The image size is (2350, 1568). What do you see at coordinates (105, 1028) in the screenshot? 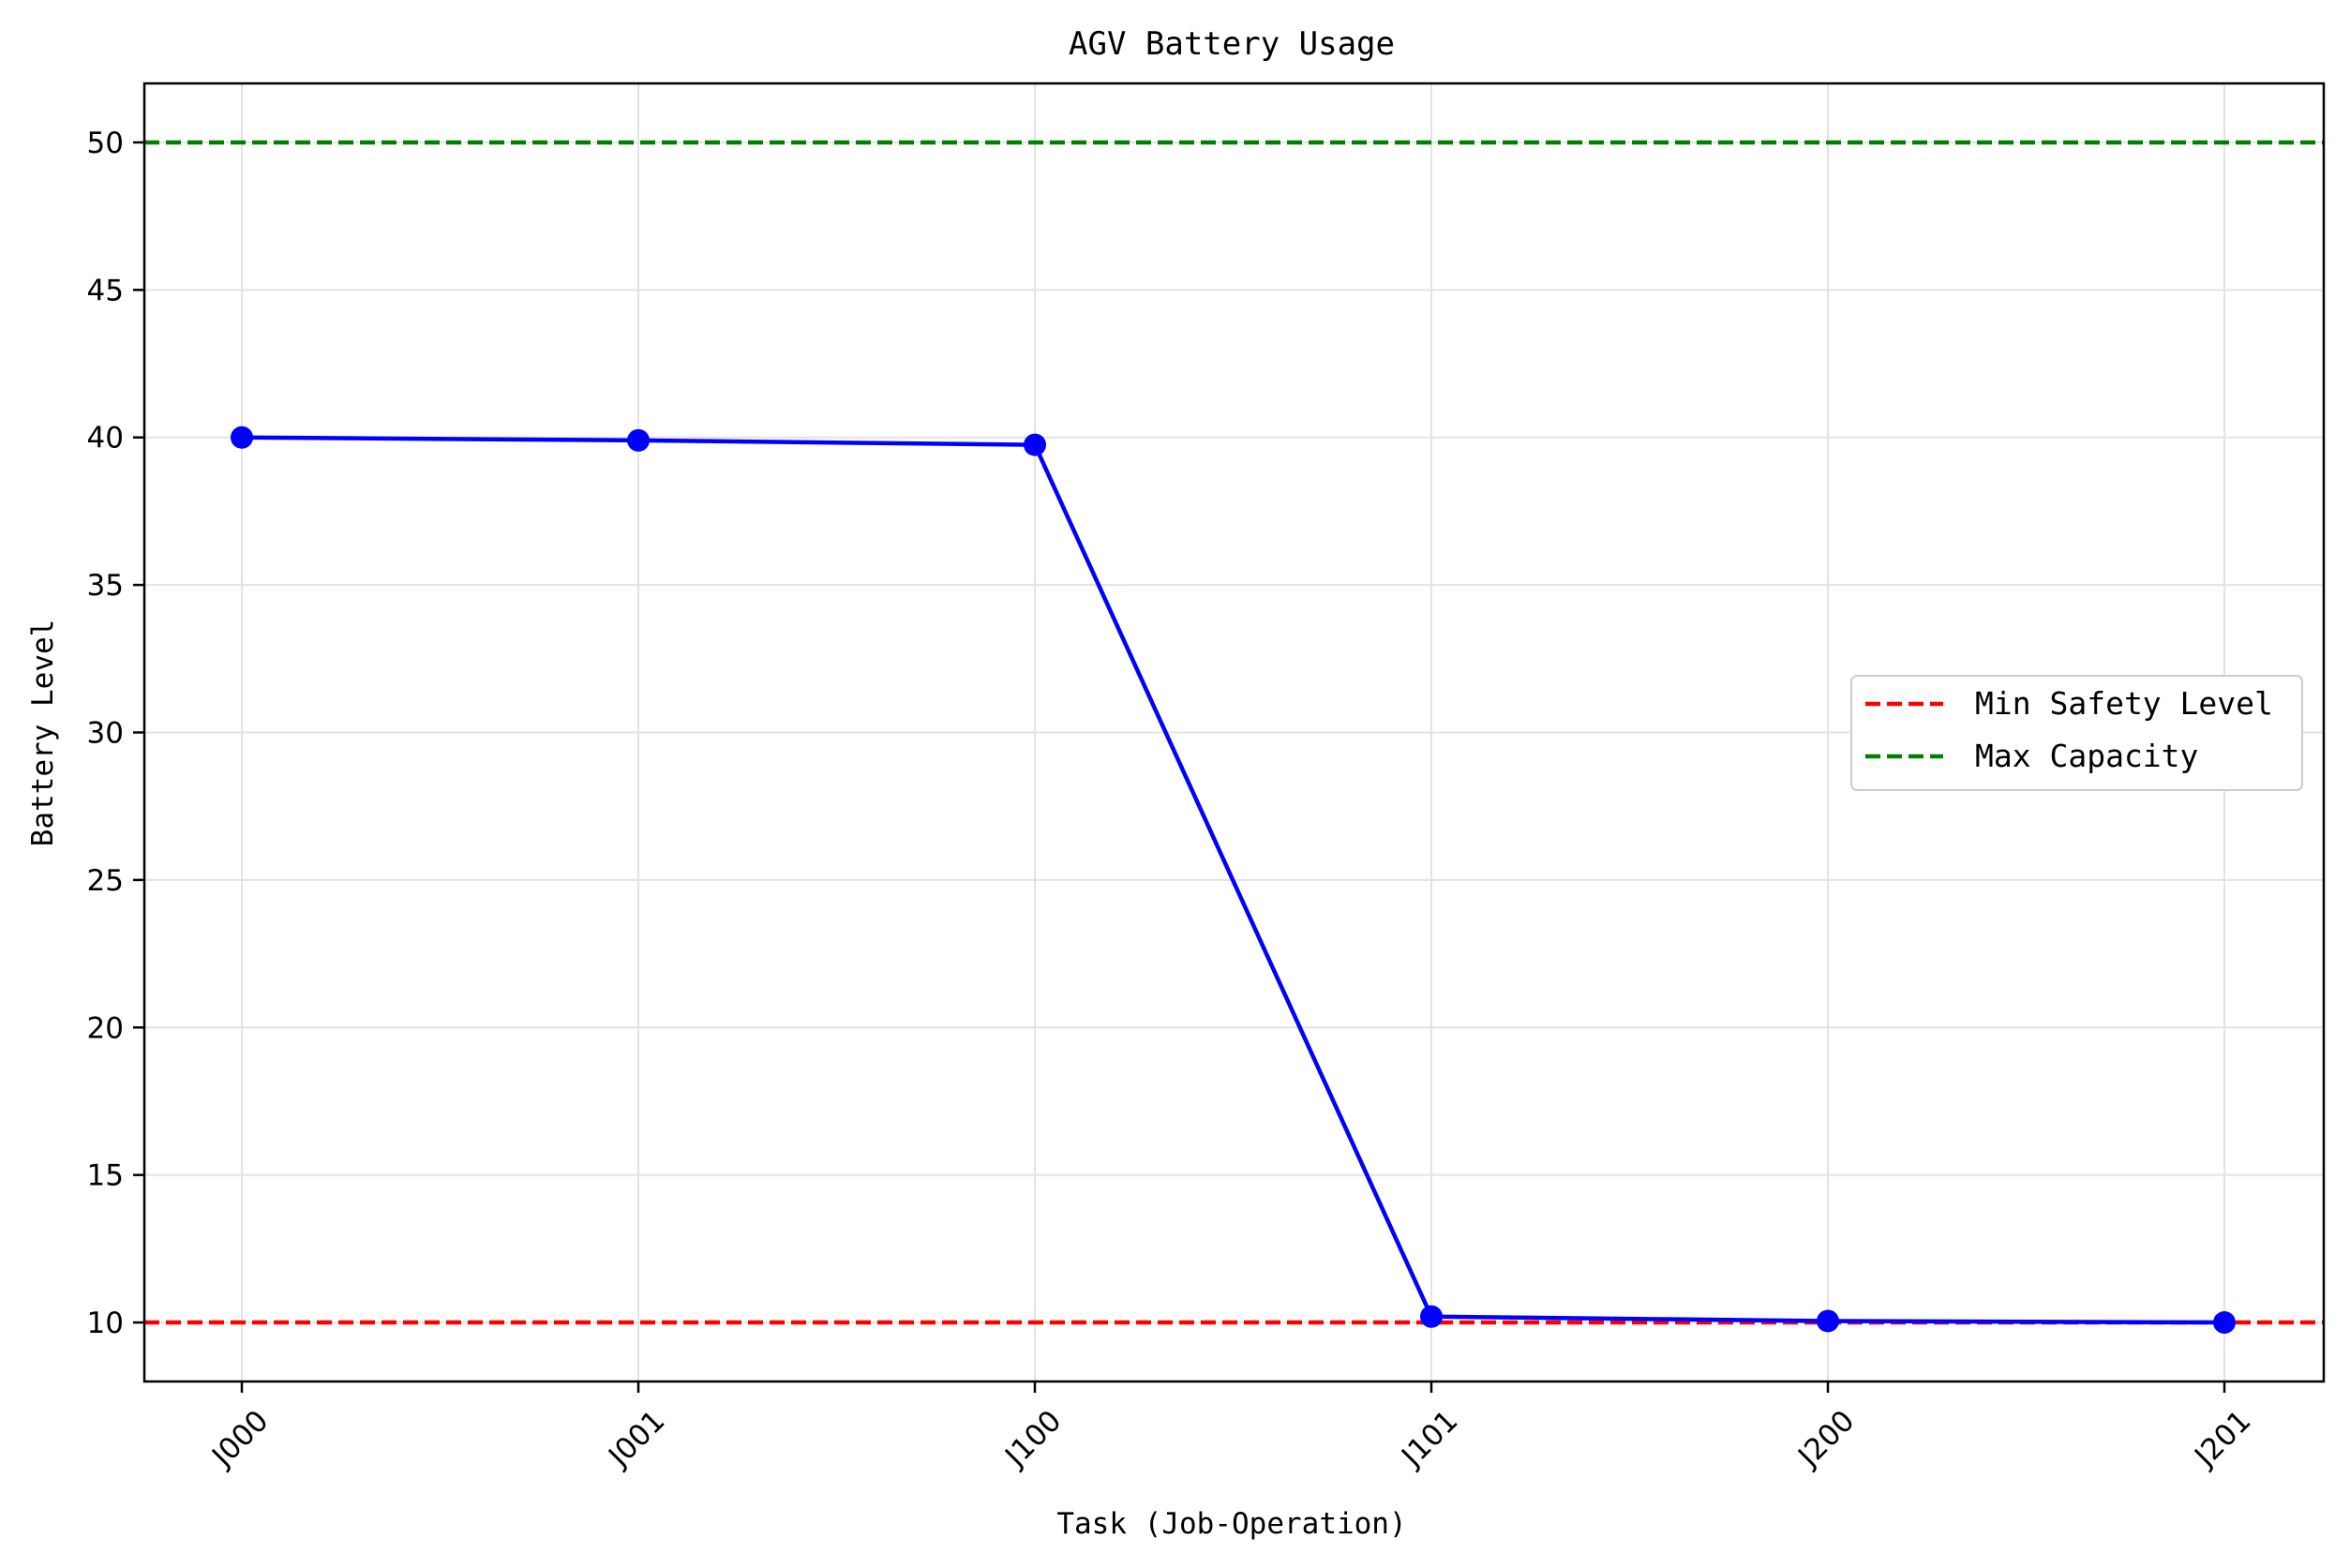
I see `y-tick-label: 20` at bounding box center [105, 1028].